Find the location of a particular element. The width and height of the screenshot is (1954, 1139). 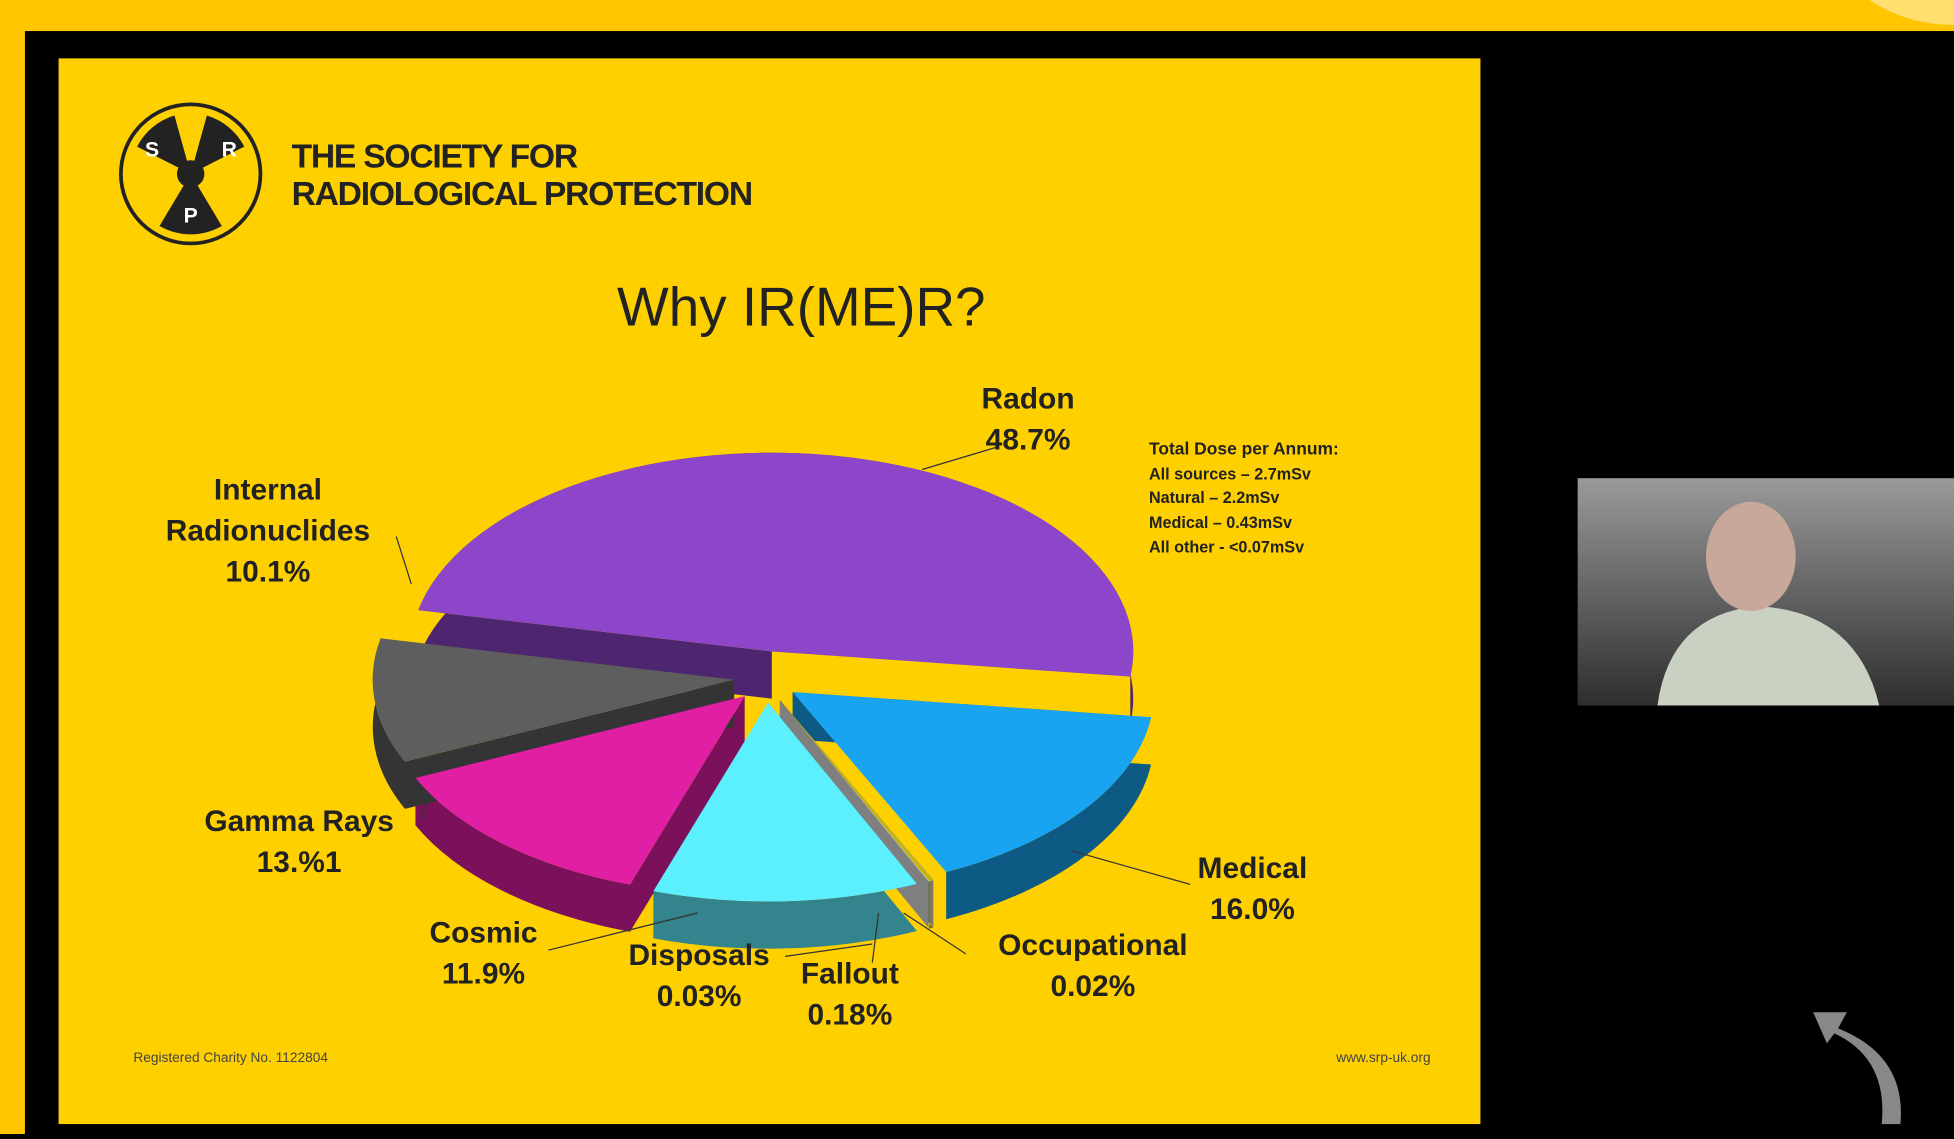

label-box: Occupational 0.02% is located at coordinates (1093, 966).